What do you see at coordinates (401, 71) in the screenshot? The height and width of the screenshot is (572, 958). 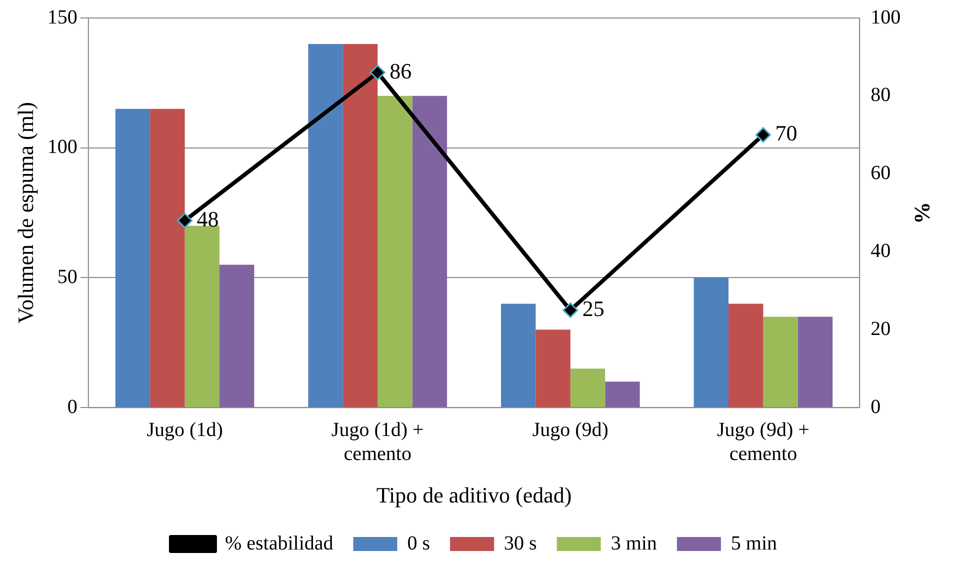 I see `data-label: 86` at bounding box center [401, 71].